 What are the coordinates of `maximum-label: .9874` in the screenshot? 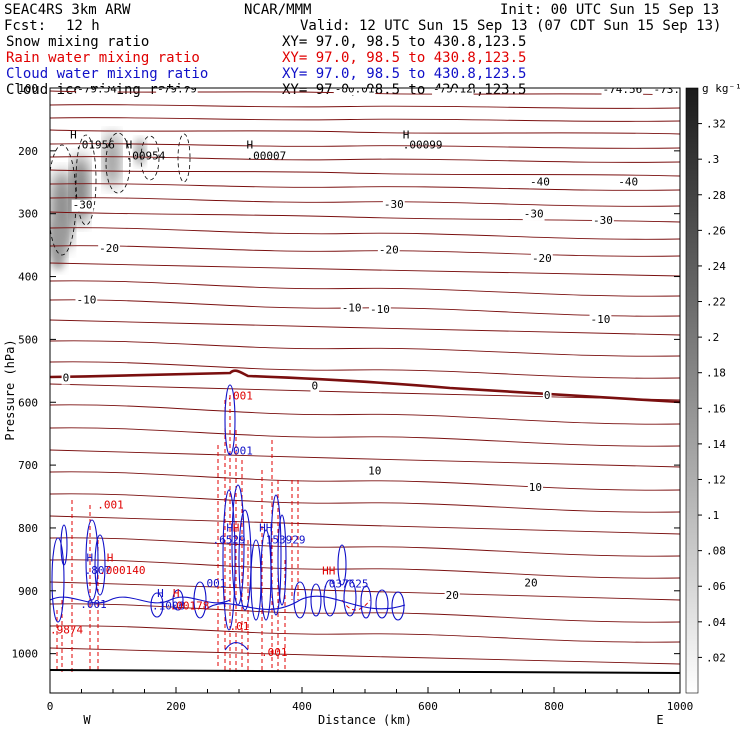 It's located at (66, 630).